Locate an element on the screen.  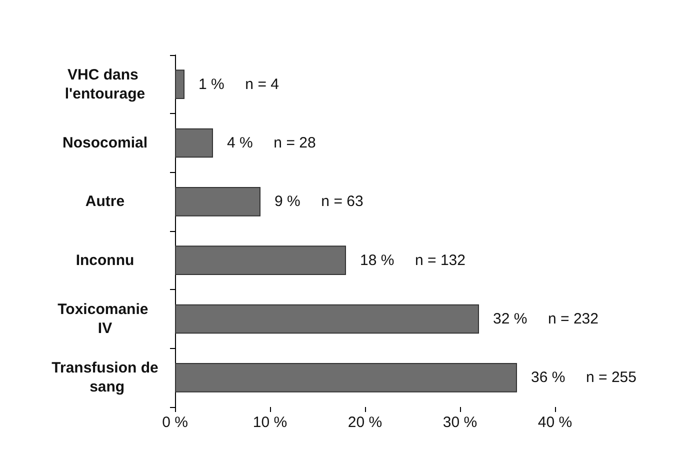
x-tick-label: 0 % is located at coordinates (175, 422).